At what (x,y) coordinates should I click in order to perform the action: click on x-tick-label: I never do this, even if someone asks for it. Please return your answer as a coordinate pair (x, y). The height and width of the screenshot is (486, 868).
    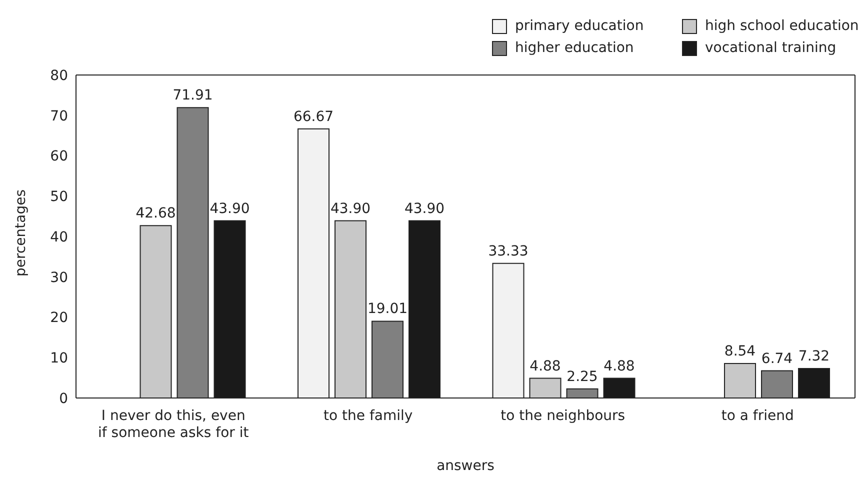
    Looking at the image, I should click on (174, 424).